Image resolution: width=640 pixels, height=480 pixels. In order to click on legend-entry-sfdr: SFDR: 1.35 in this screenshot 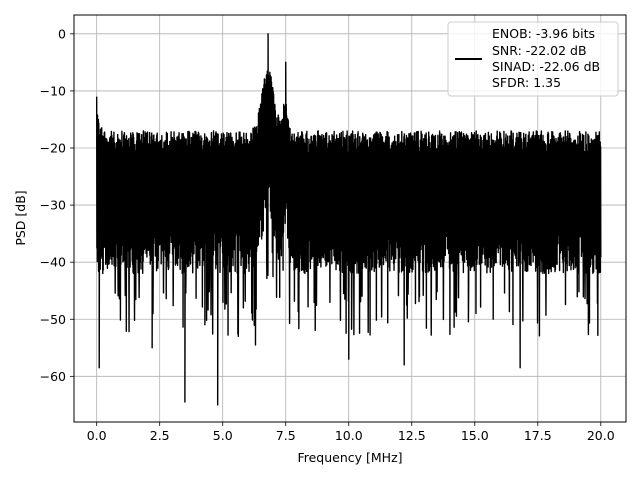, I will do `click(526, 82)`.